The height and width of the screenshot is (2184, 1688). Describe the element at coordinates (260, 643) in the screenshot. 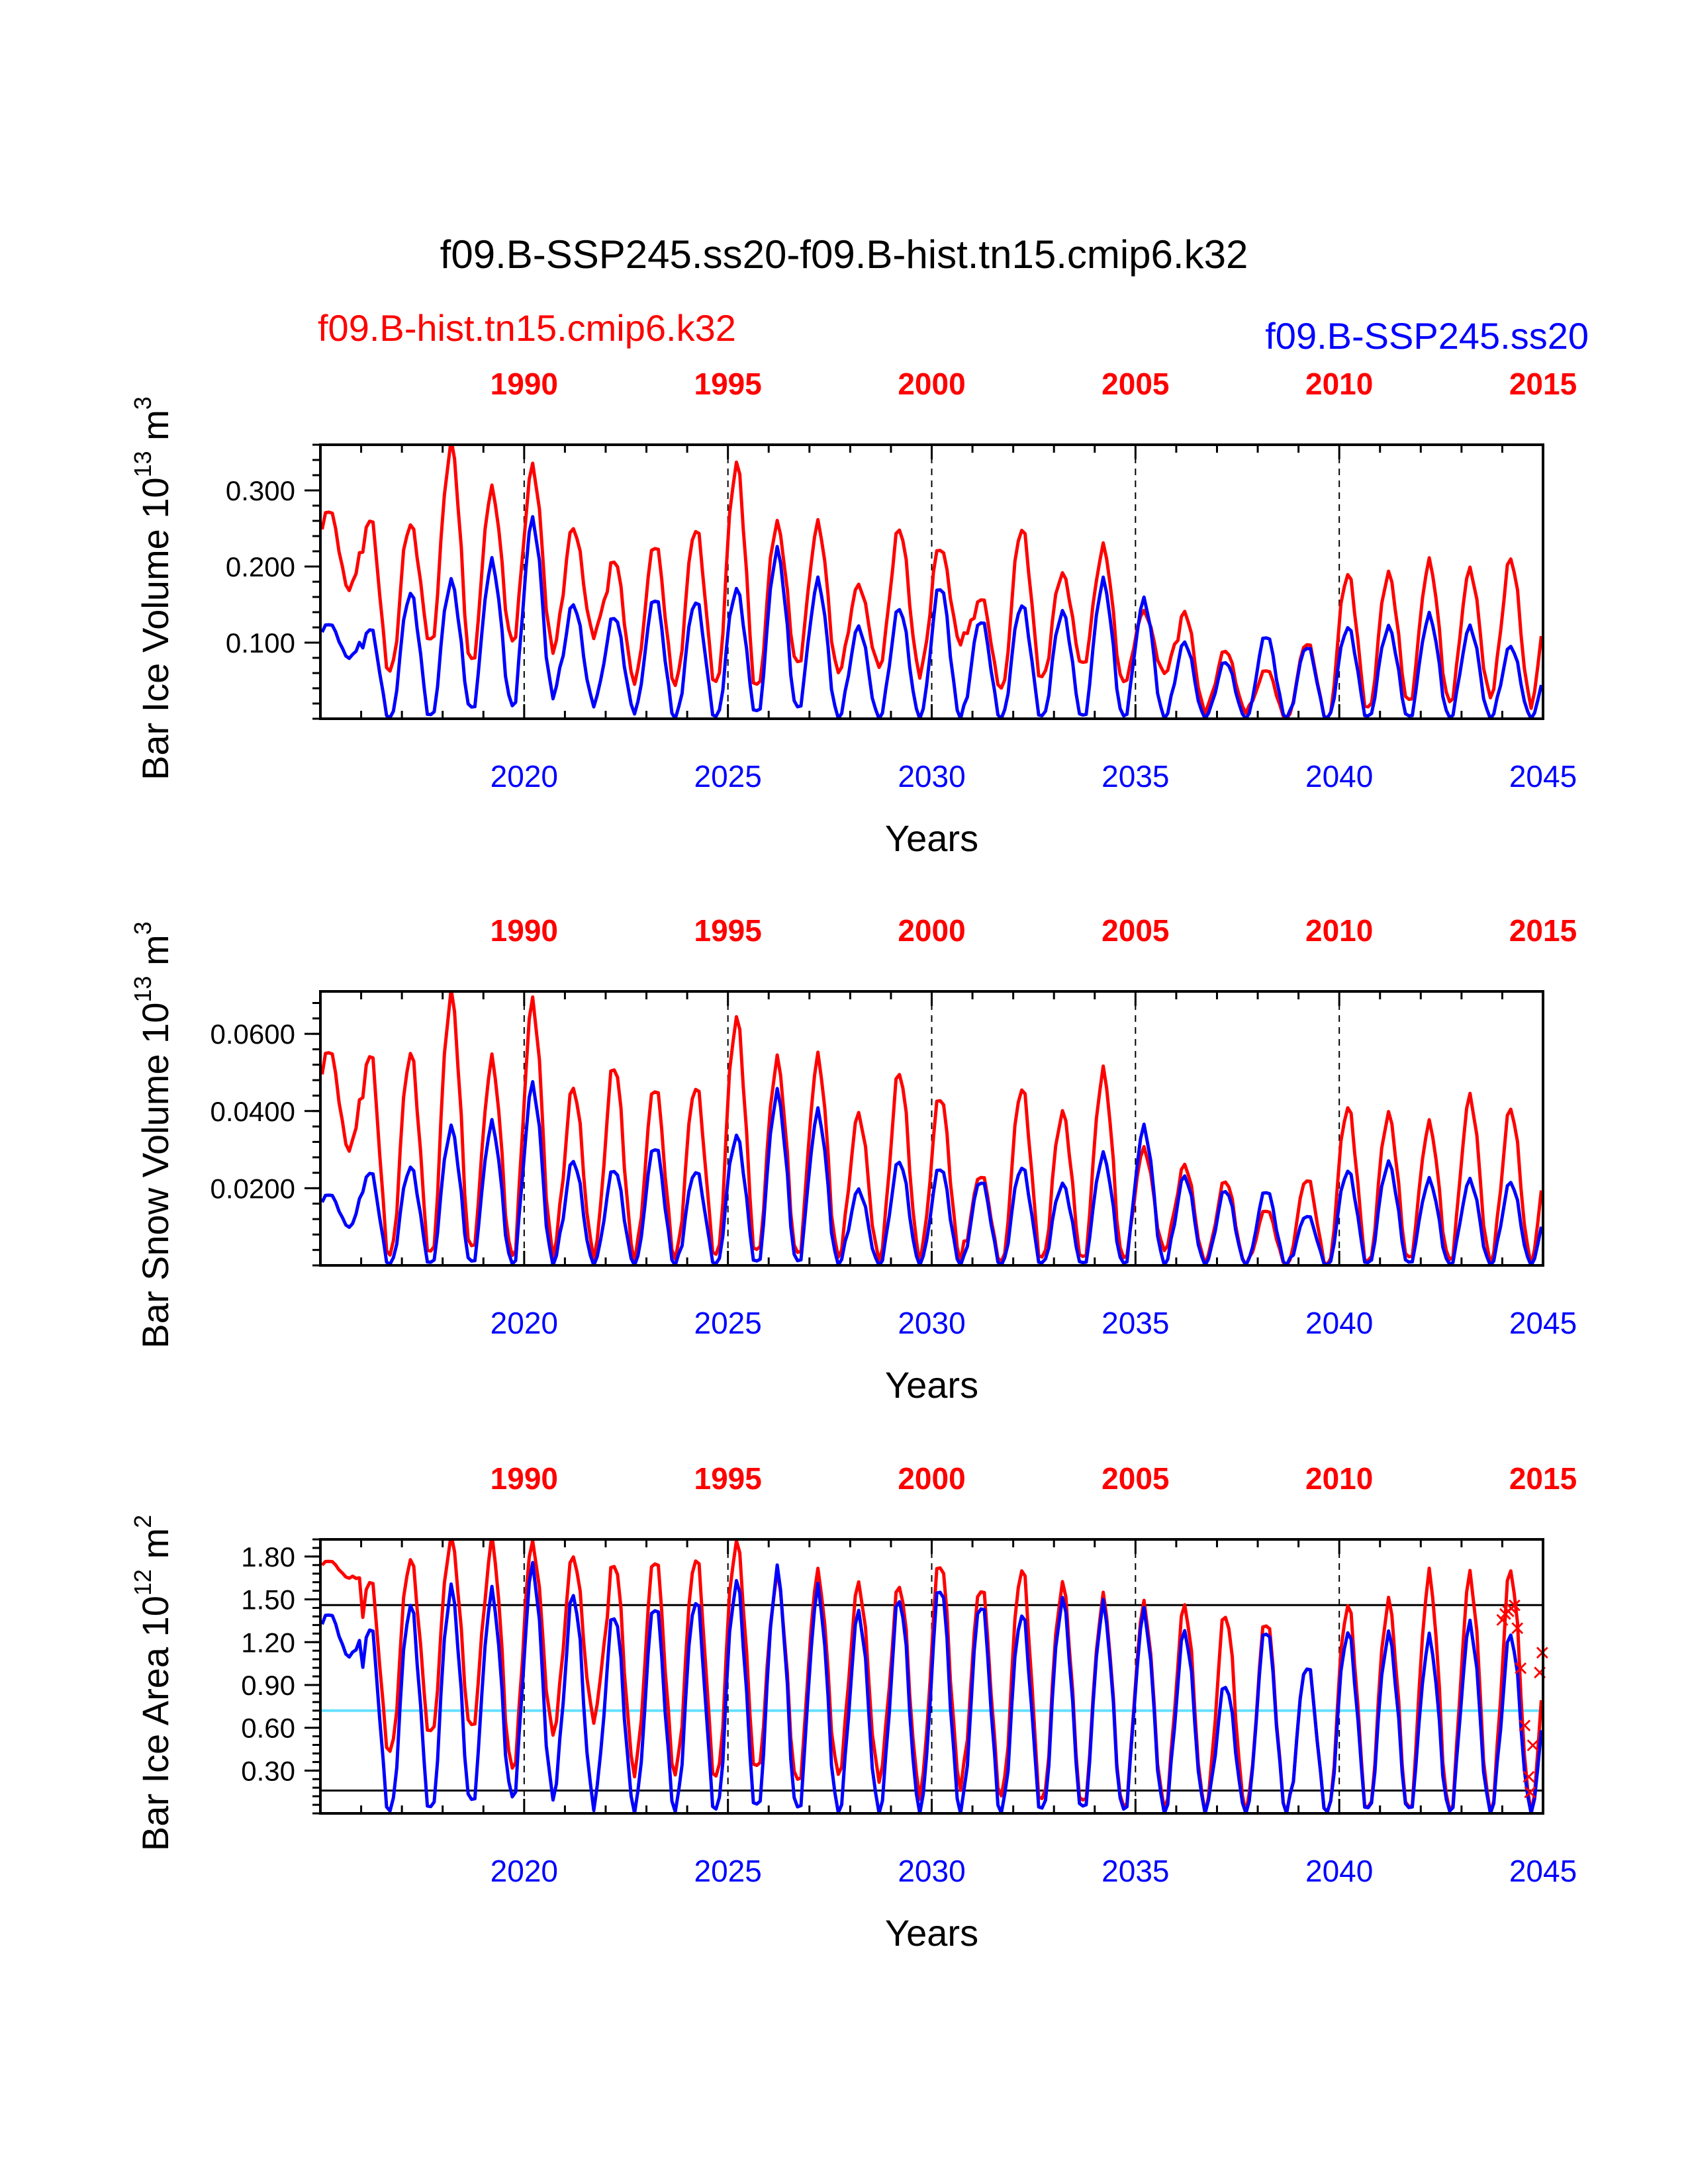

I see `y-tick-label: 0.100` at that location.